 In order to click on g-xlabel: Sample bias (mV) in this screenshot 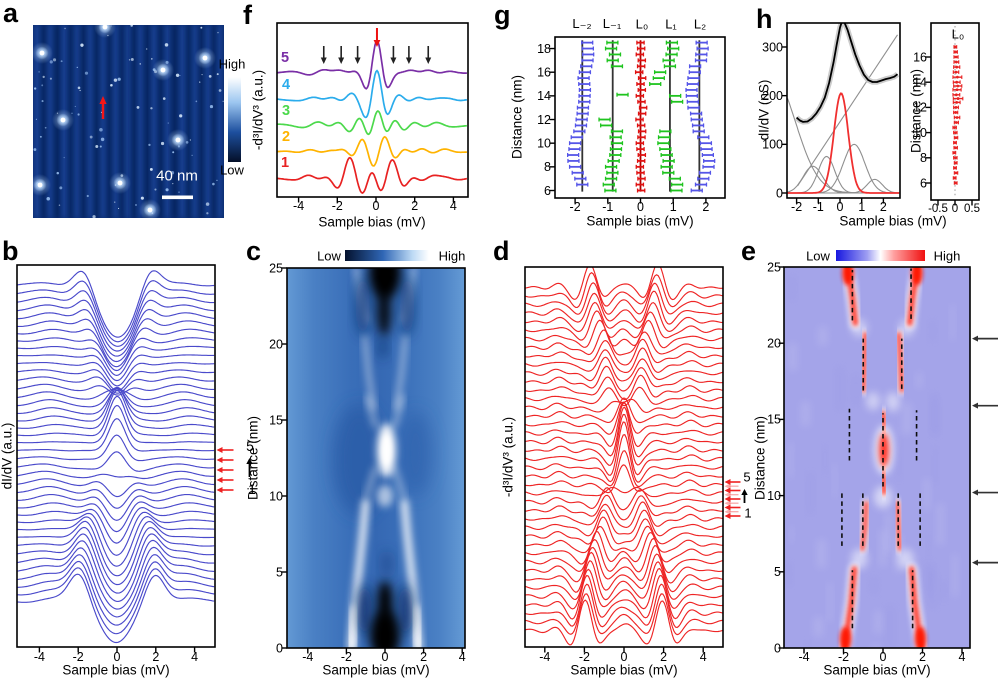, I will do `click(640, 221)`.